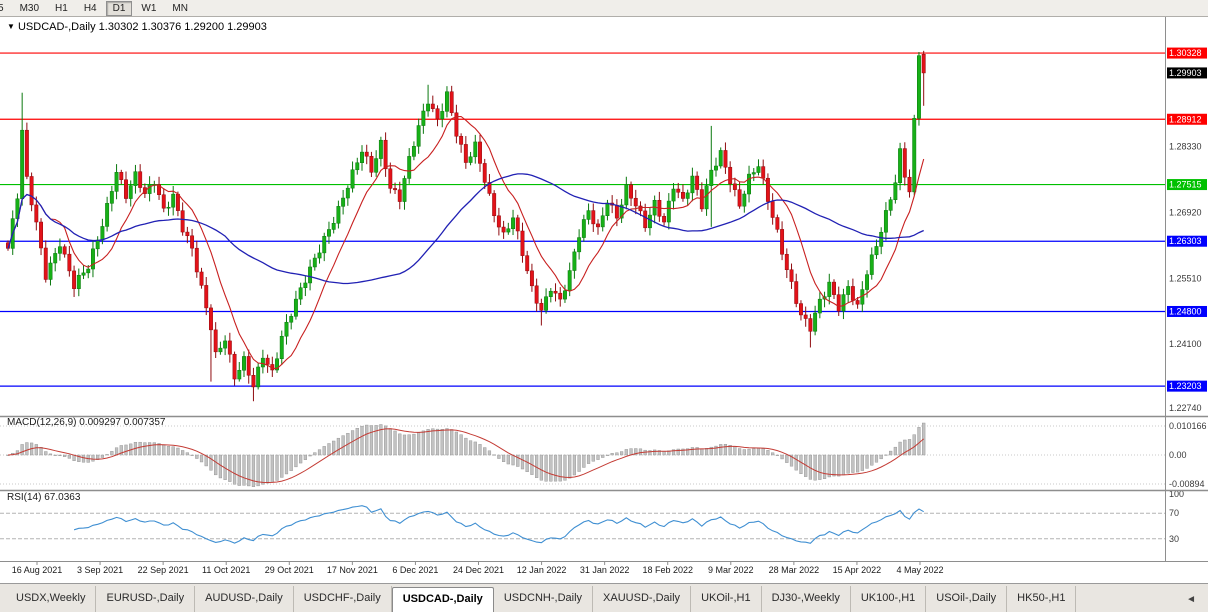  I want to click on timeframe-toolbar: 5 M30 H1 H4 D1 W1 MN, so click(604, 8).